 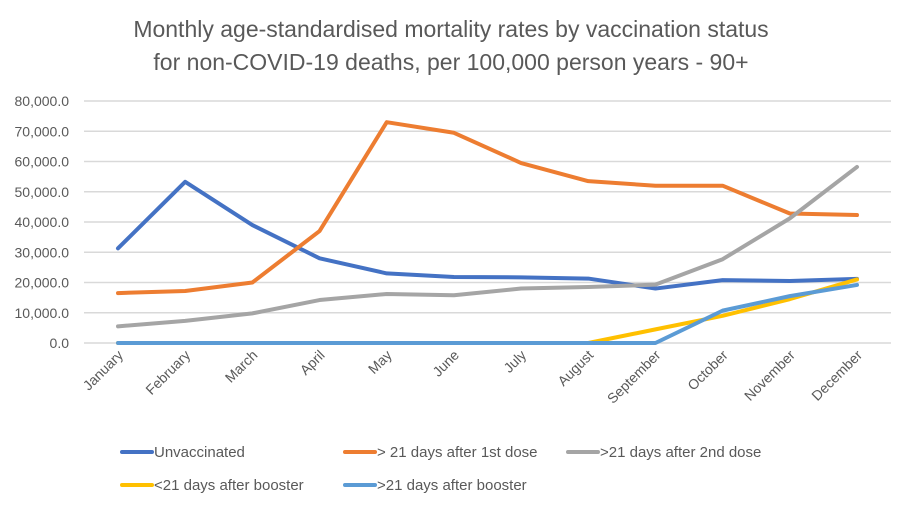 What do you see at coordinates (457, 452) in the screenshot?
I see `legend-label: > 21 days after 1st dose` at bounding box center [457, 452].